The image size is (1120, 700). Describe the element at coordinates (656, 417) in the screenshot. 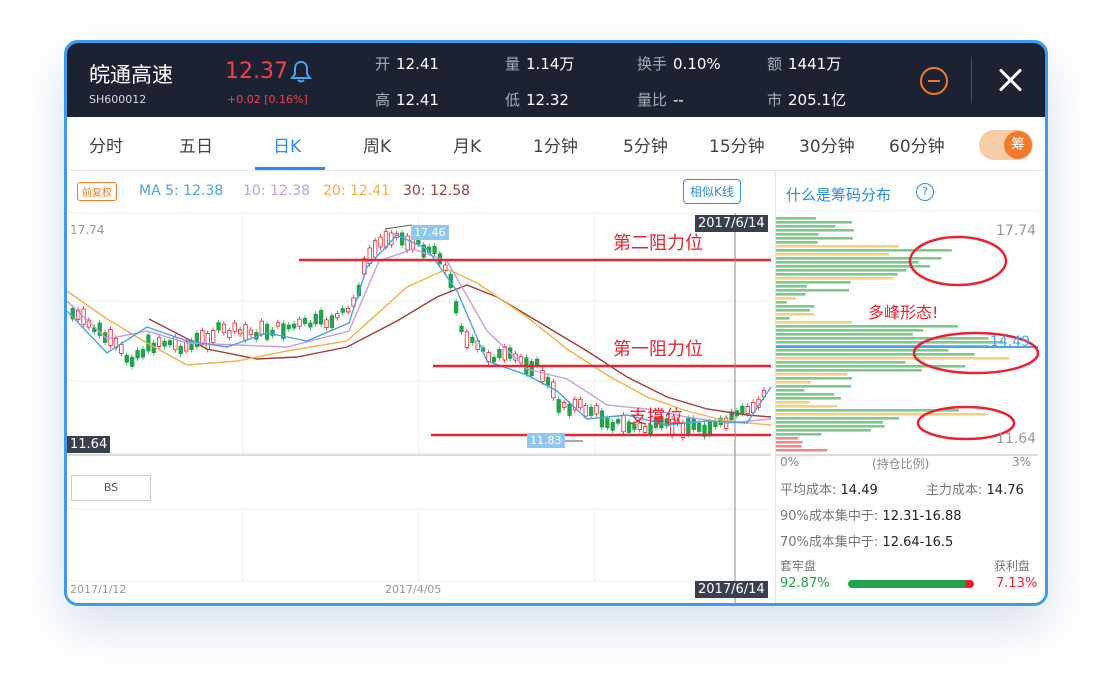

I see `annotation-support: 支撑位` at that location.